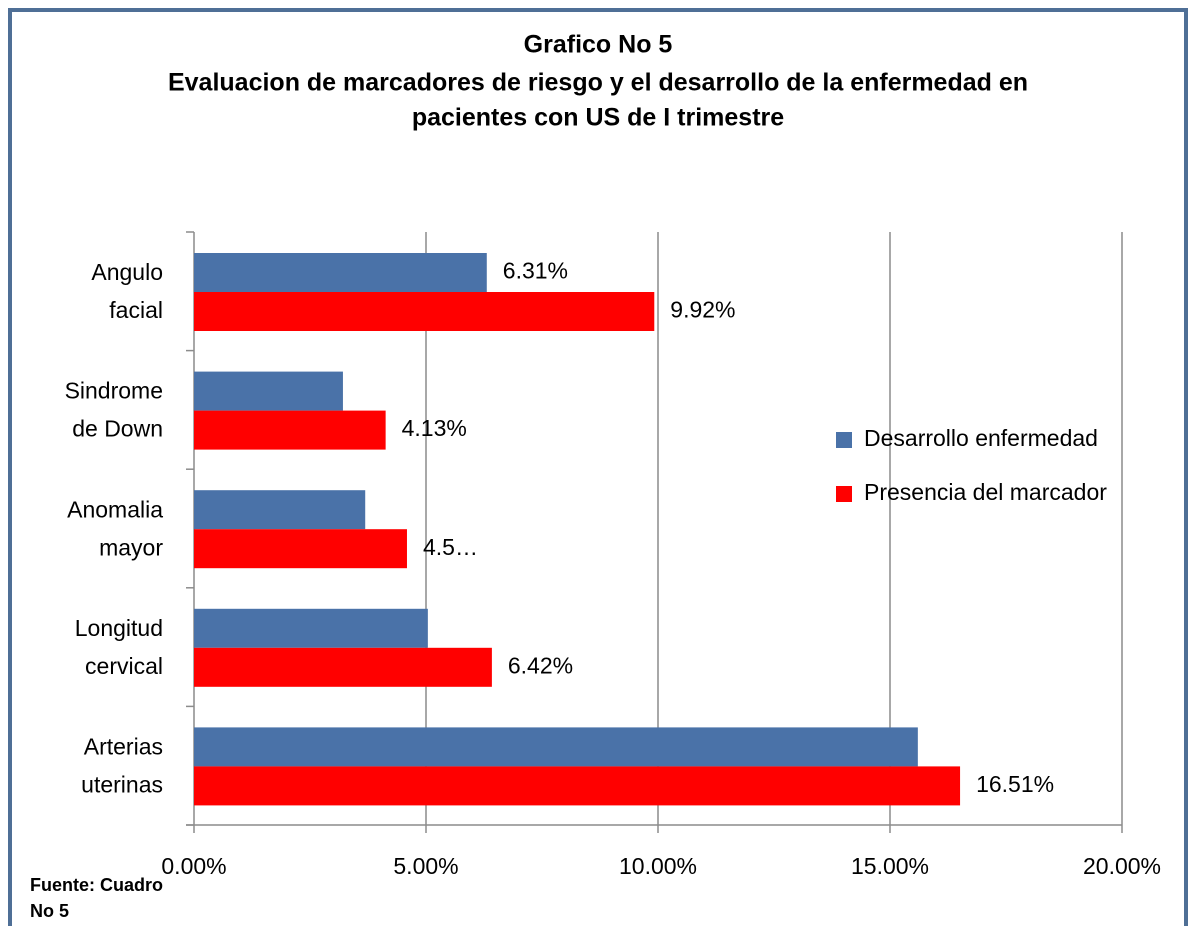  I want to click on source-note: No 5, so click(49, 911).